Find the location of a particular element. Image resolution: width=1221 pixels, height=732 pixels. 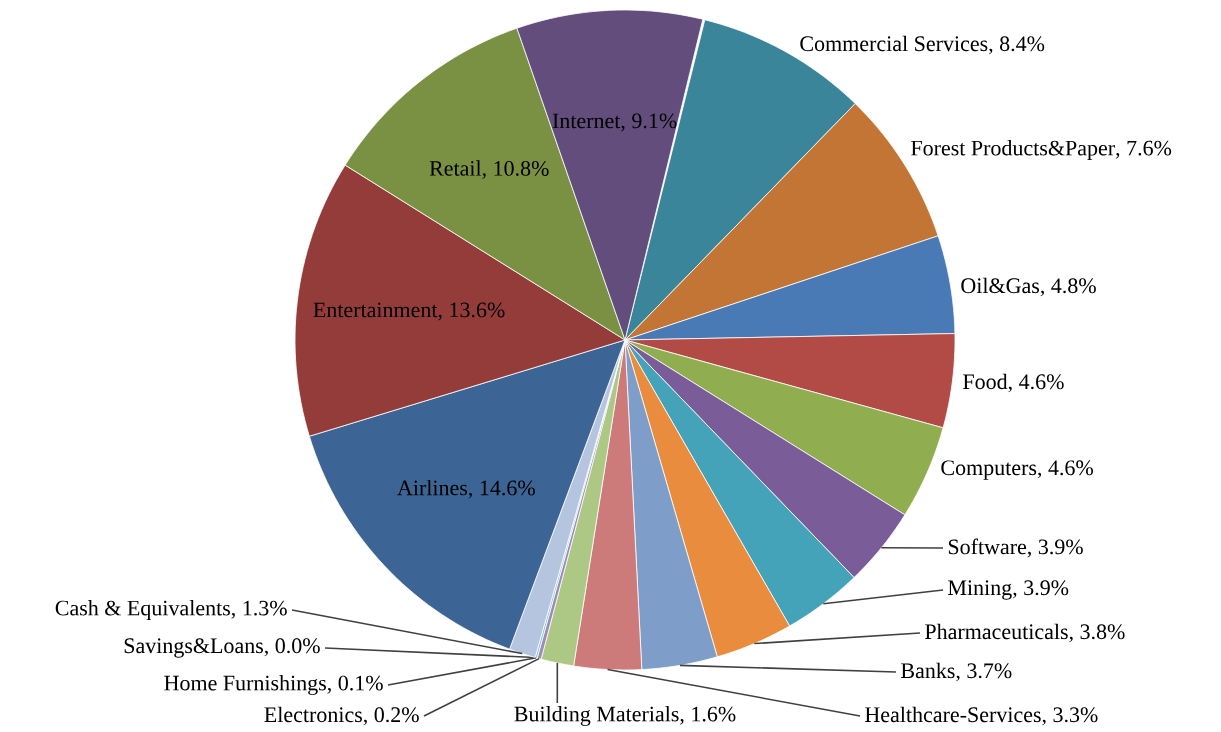

data-label: , 0.2% is located at coordinates (391, 716).